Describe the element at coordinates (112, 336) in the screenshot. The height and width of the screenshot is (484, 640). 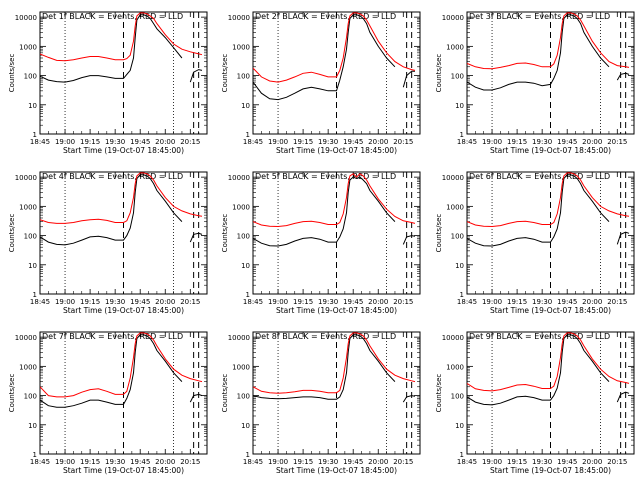
I see `panel-title: Det 7f BLACK = Events, RED = LLD` at that location.